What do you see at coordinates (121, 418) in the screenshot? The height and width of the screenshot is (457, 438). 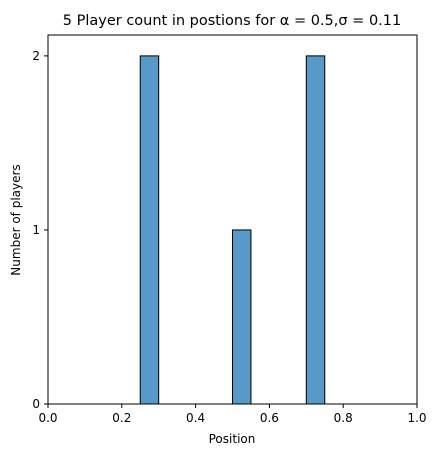 I see `x-tick-label: 0.2` at bounding box center [121, 418].